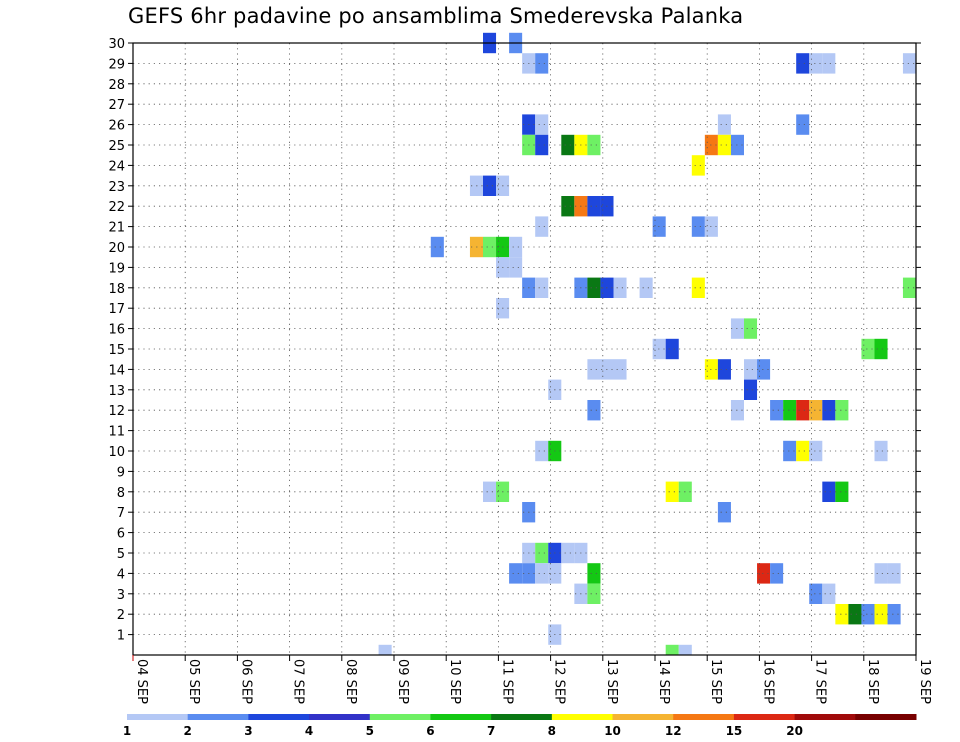 This screenshot has width=960, height=742. I want to click on y-tick-label: 9, so click(121, 472).